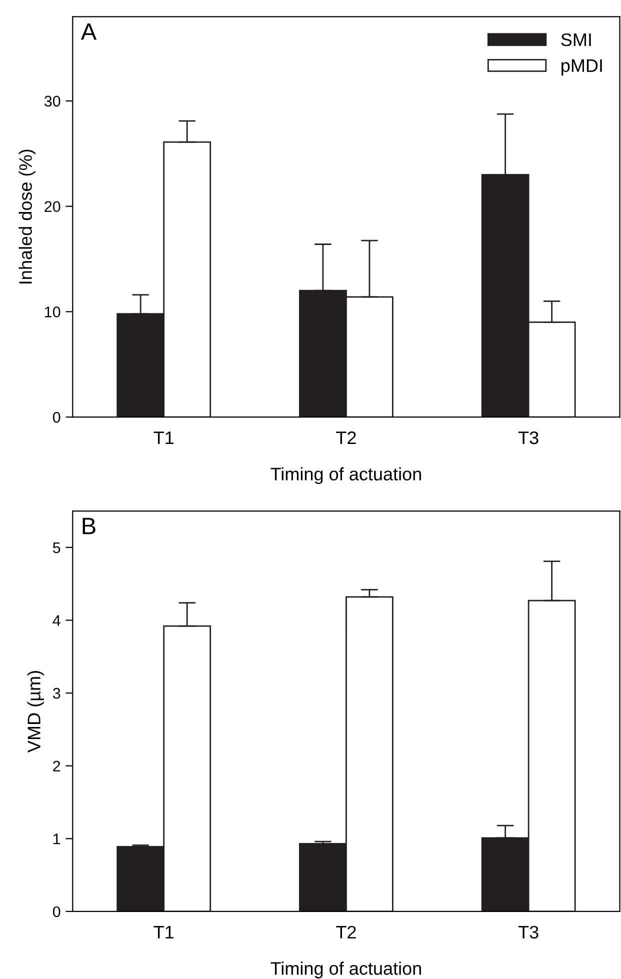  Describe the element at coordinates (35, 711) in the screenshot. I see `y-axis-title: VMD (µm)` at that location.